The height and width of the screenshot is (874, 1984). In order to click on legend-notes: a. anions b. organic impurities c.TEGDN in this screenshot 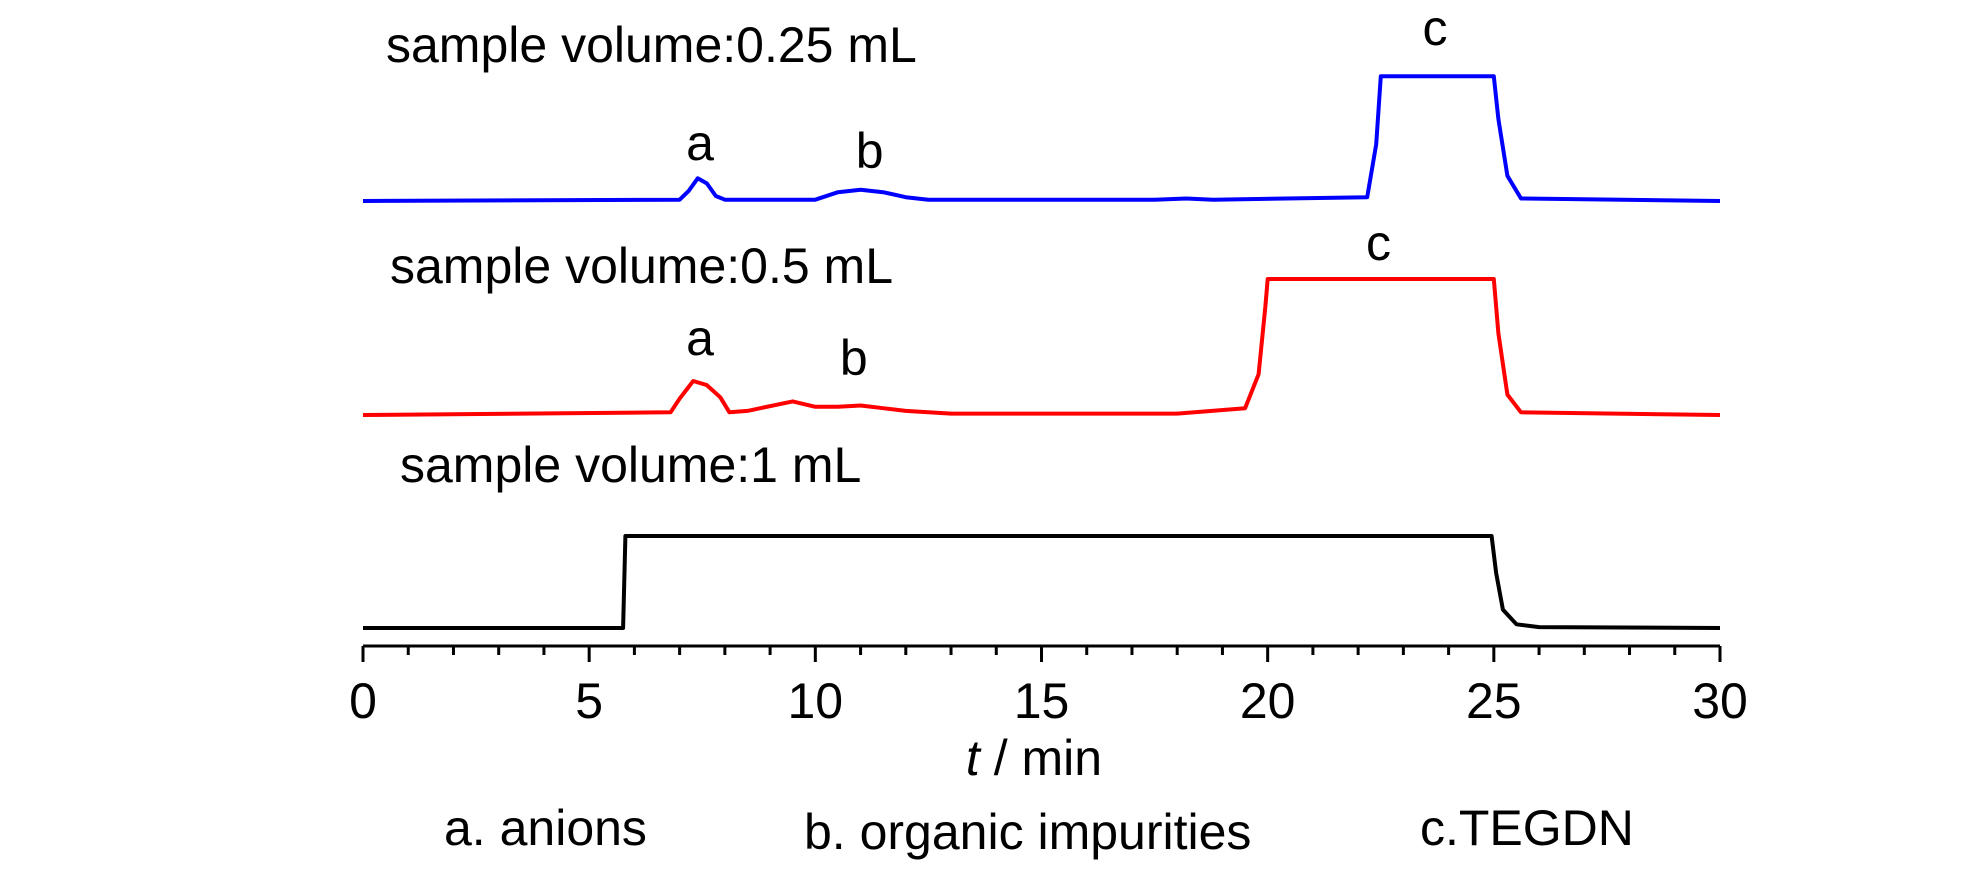, I will do `click(1039, 830)`.